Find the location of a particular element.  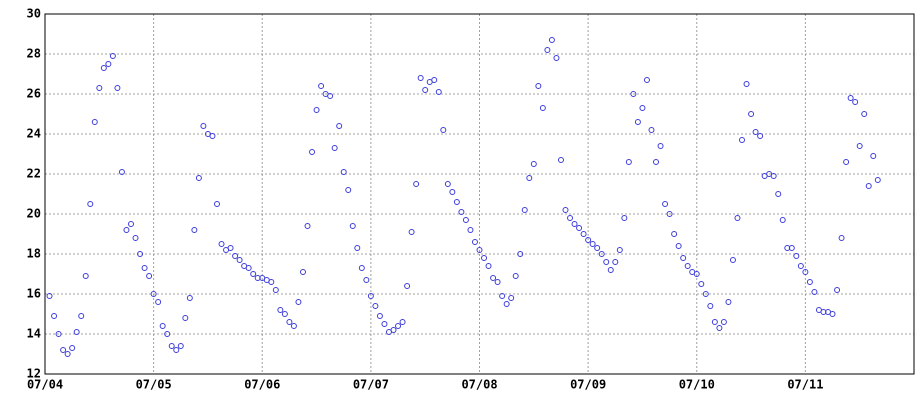

y-tick-label: 14 is located at coordinates (34, 334).